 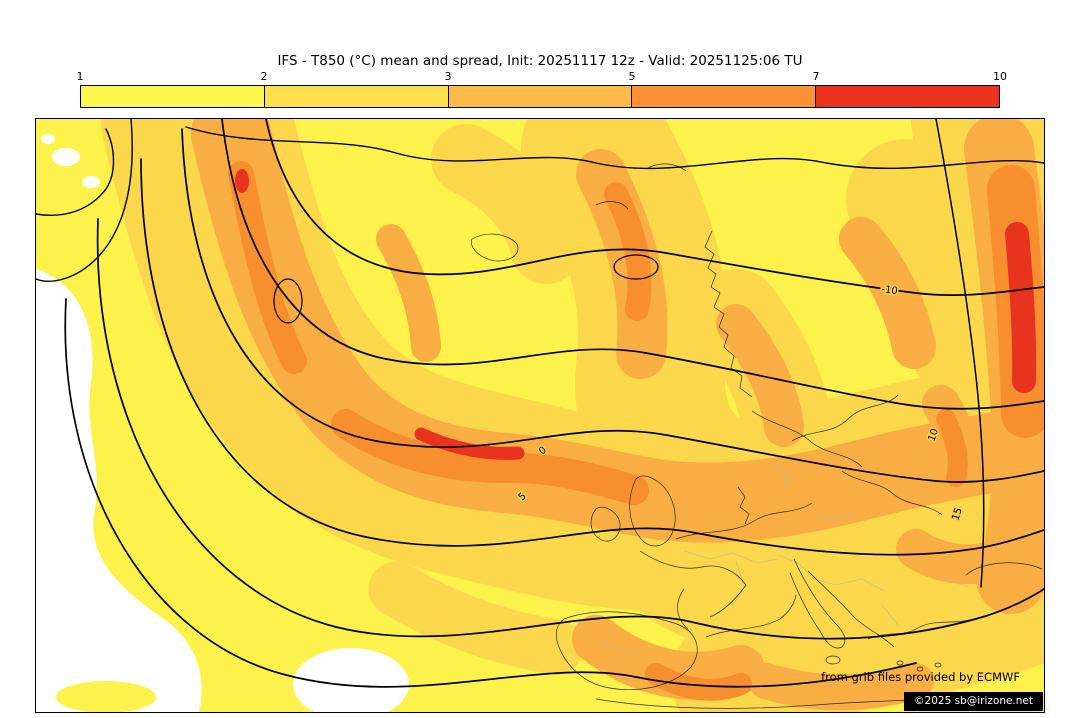 What do you see at coordinates (542, 77) in the screenshot?
I see `colorbar-ticks: 1 2 3 5 7 10` at bounding box center [542, 77].